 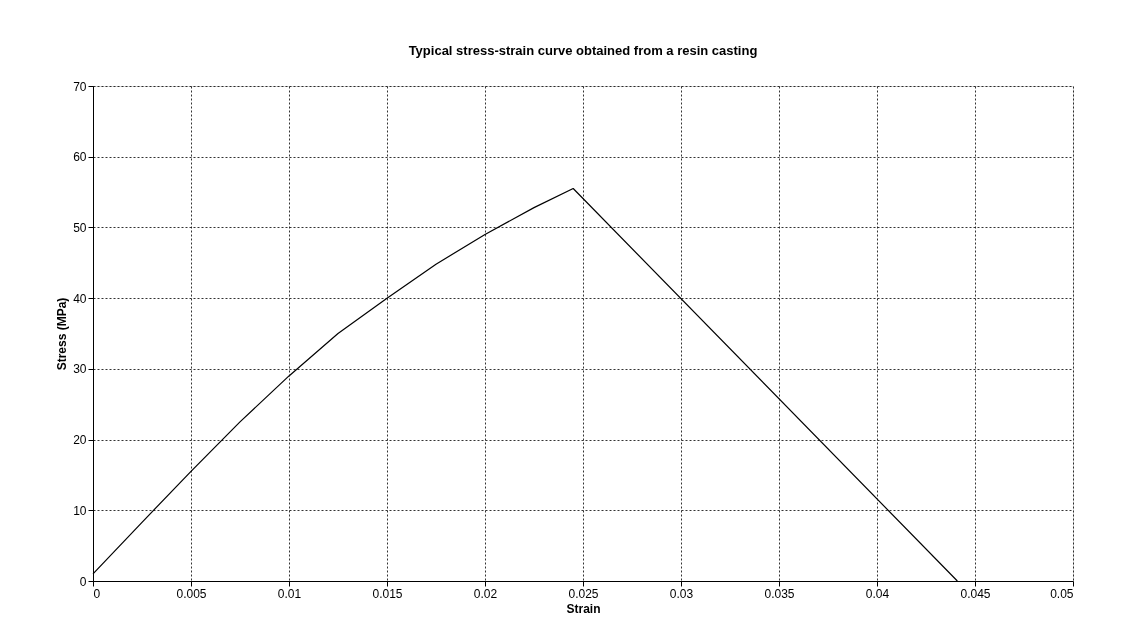 I want to click on y-tick-label: 30, so click(x=80, y=369).